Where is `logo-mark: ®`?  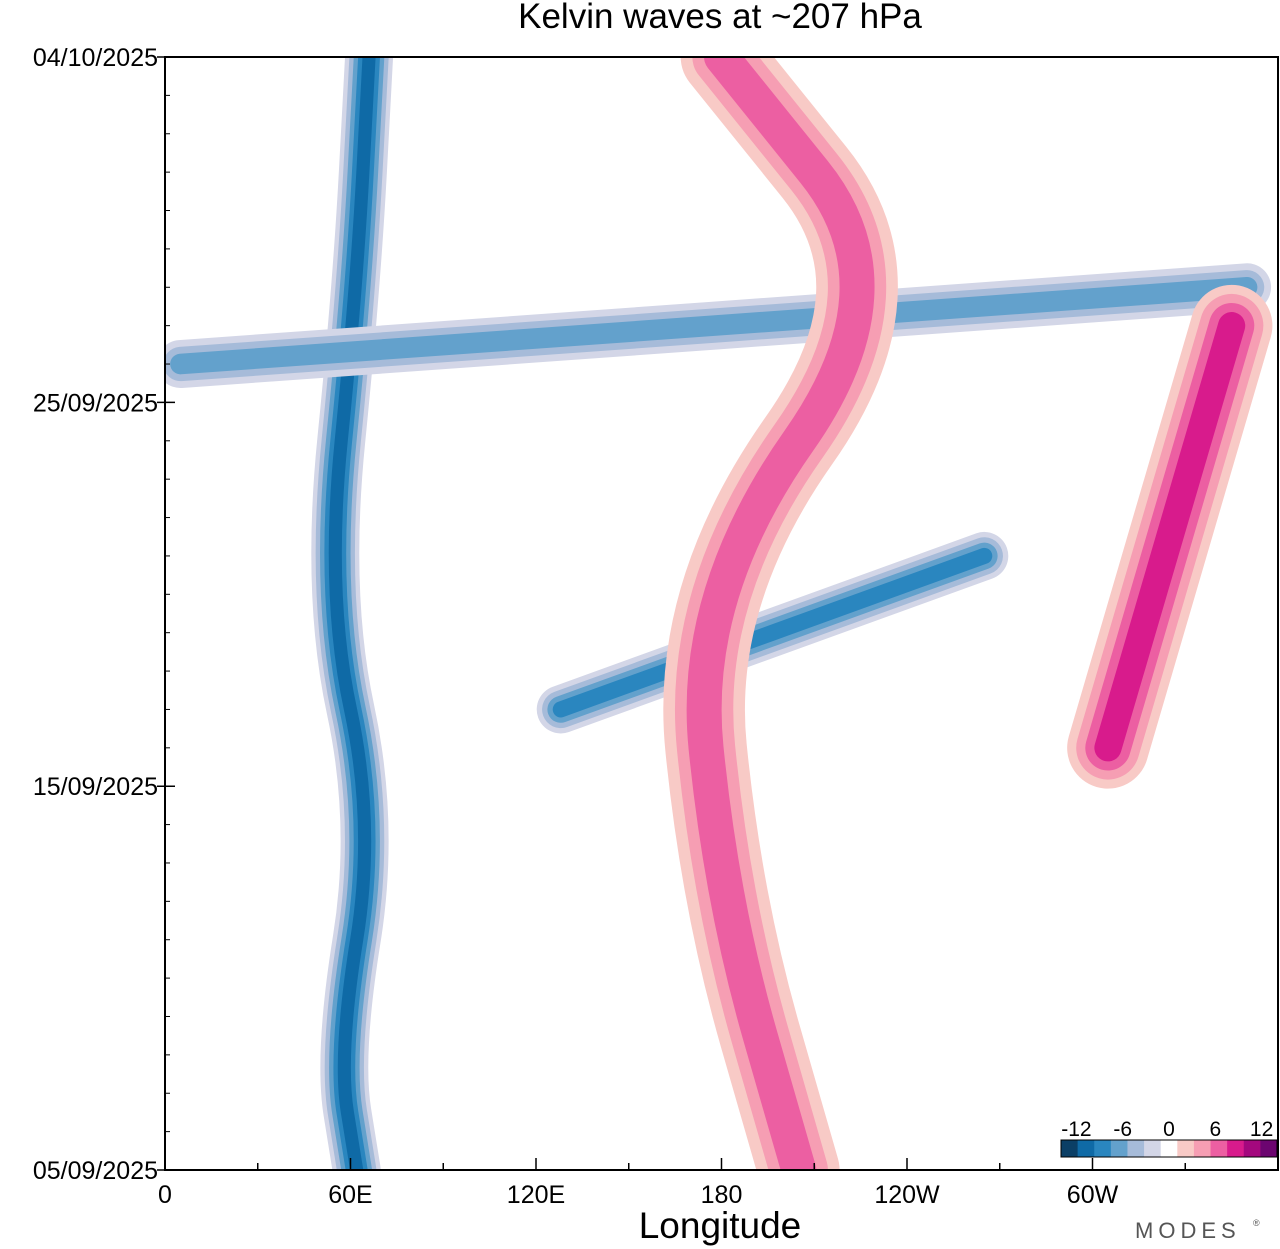 logo-mark: ® is located at coordinates (1256, 1223).